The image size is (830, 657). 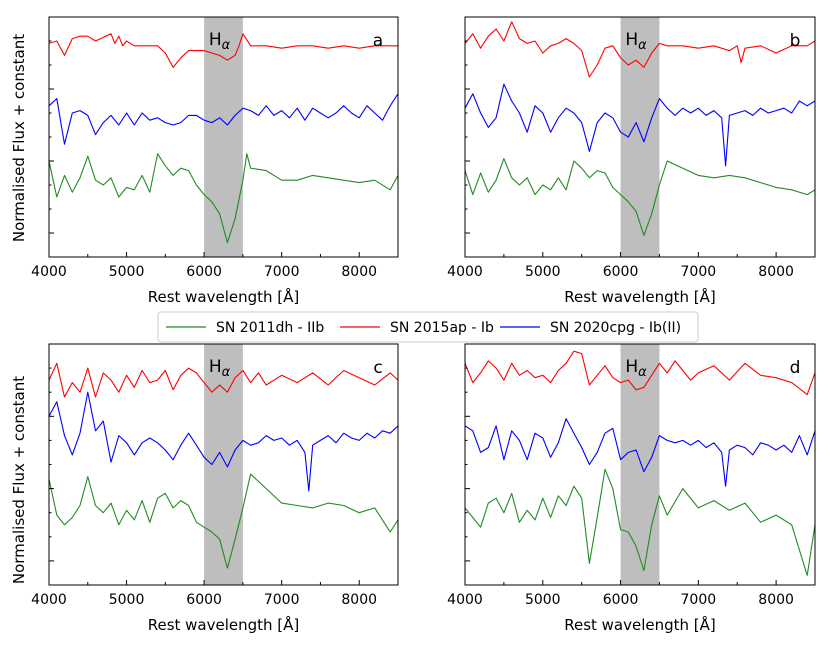 What do you see at coordinates (270, 328) in the screenshot?
I see `legend-label-sn2011dh: SN 2011dh - IIb` at bounding box center [270, 328].